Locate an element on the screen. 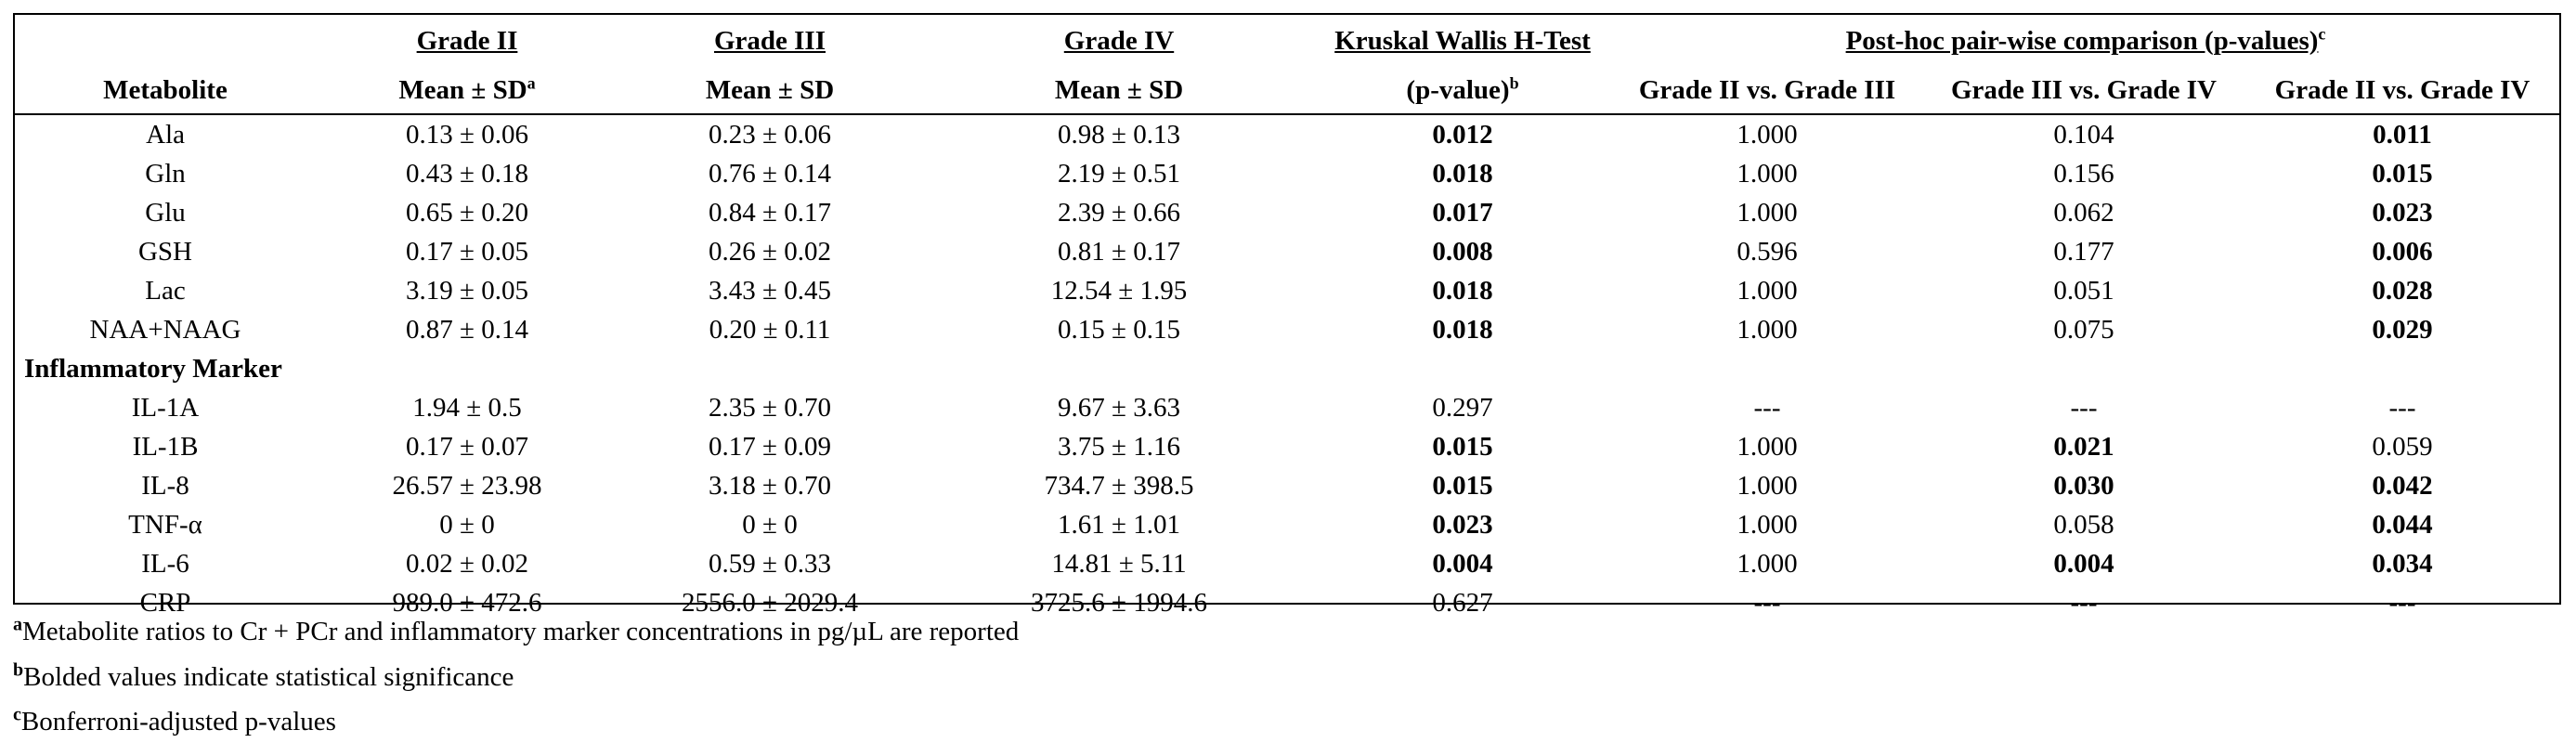 The width and height of the screenshot is (2576, 756). grade2-value: 0.17 ± 0.05 is located at coordinates (467, 252).